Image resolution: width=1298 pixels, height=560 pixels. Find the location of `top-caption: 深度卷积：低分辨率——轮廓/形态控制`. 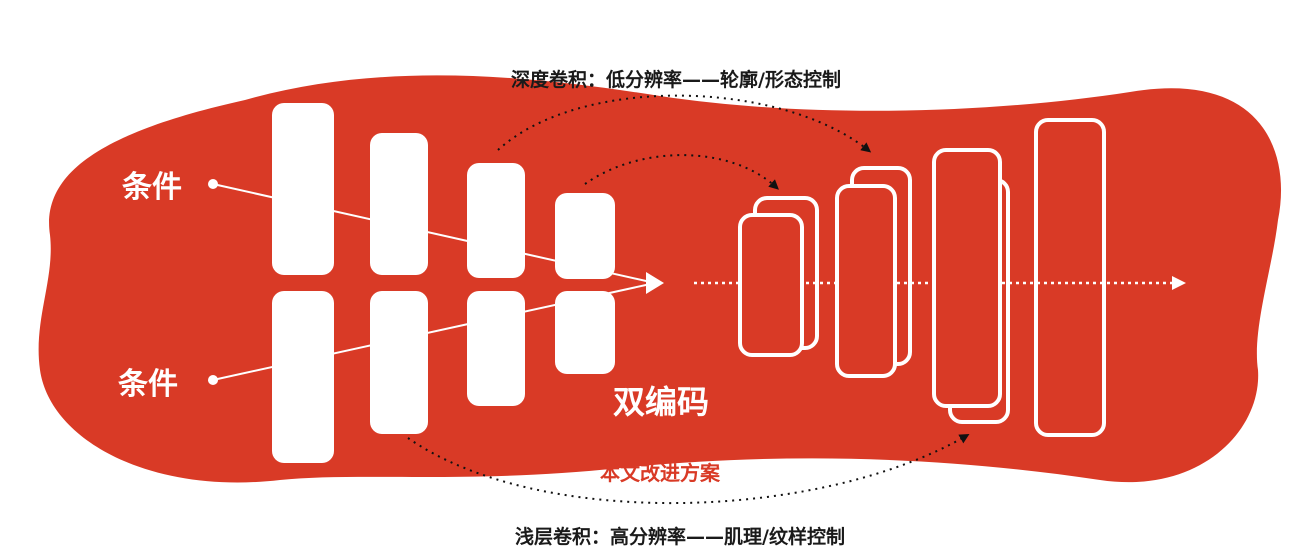

top-caption: 深度卷积：低分辨率——轮廓/形态控制 is located at coordinates (676, 79).